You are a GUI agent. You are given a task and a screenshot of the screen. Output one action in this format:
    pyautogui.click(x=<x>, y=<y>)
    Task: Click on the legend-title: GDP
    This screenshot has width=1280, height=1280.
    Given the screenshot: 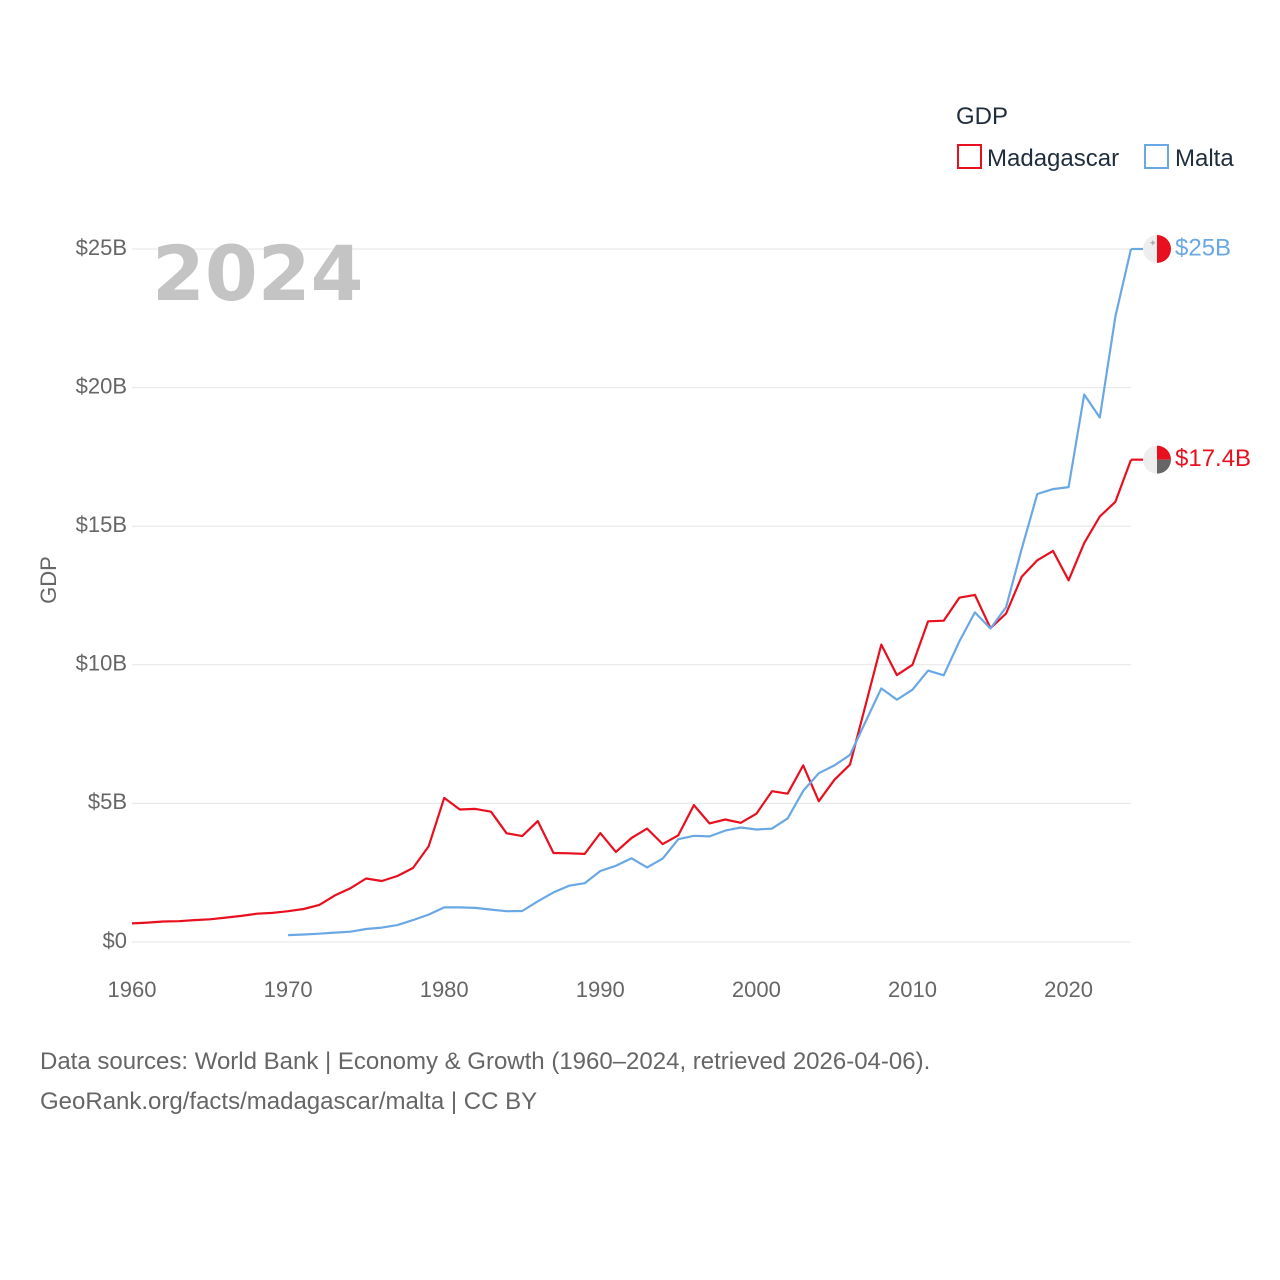 What is the action you would take?
    pyautogui.click(x=982, y=116)
    